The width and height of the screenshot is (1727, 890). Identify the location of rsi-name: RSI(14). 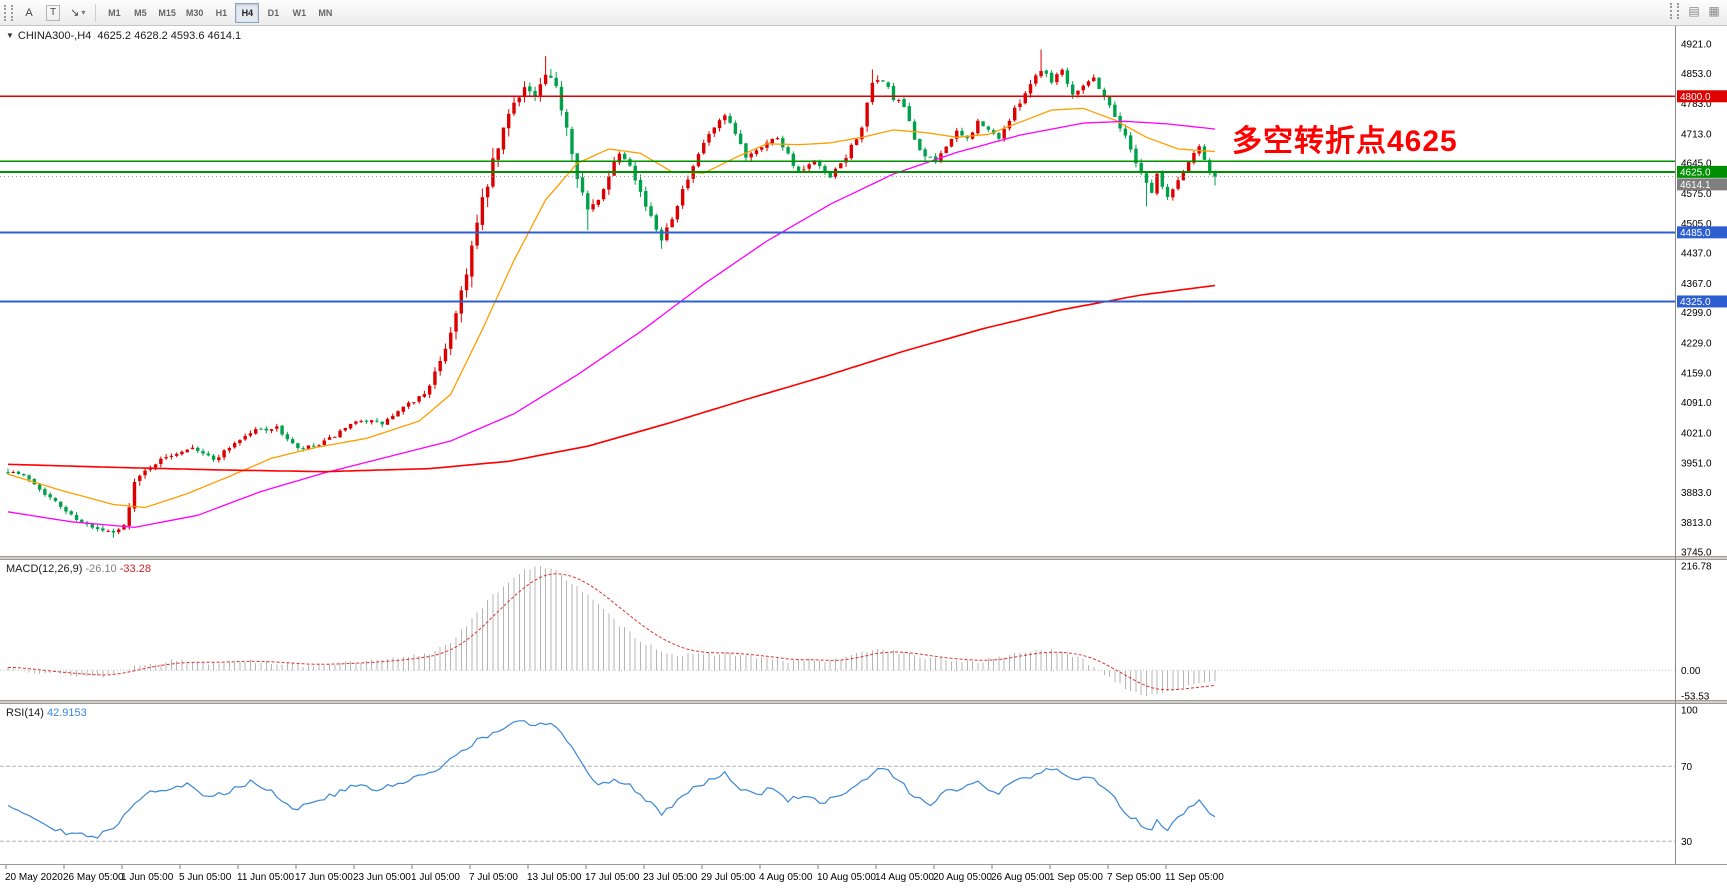
(25, 713).